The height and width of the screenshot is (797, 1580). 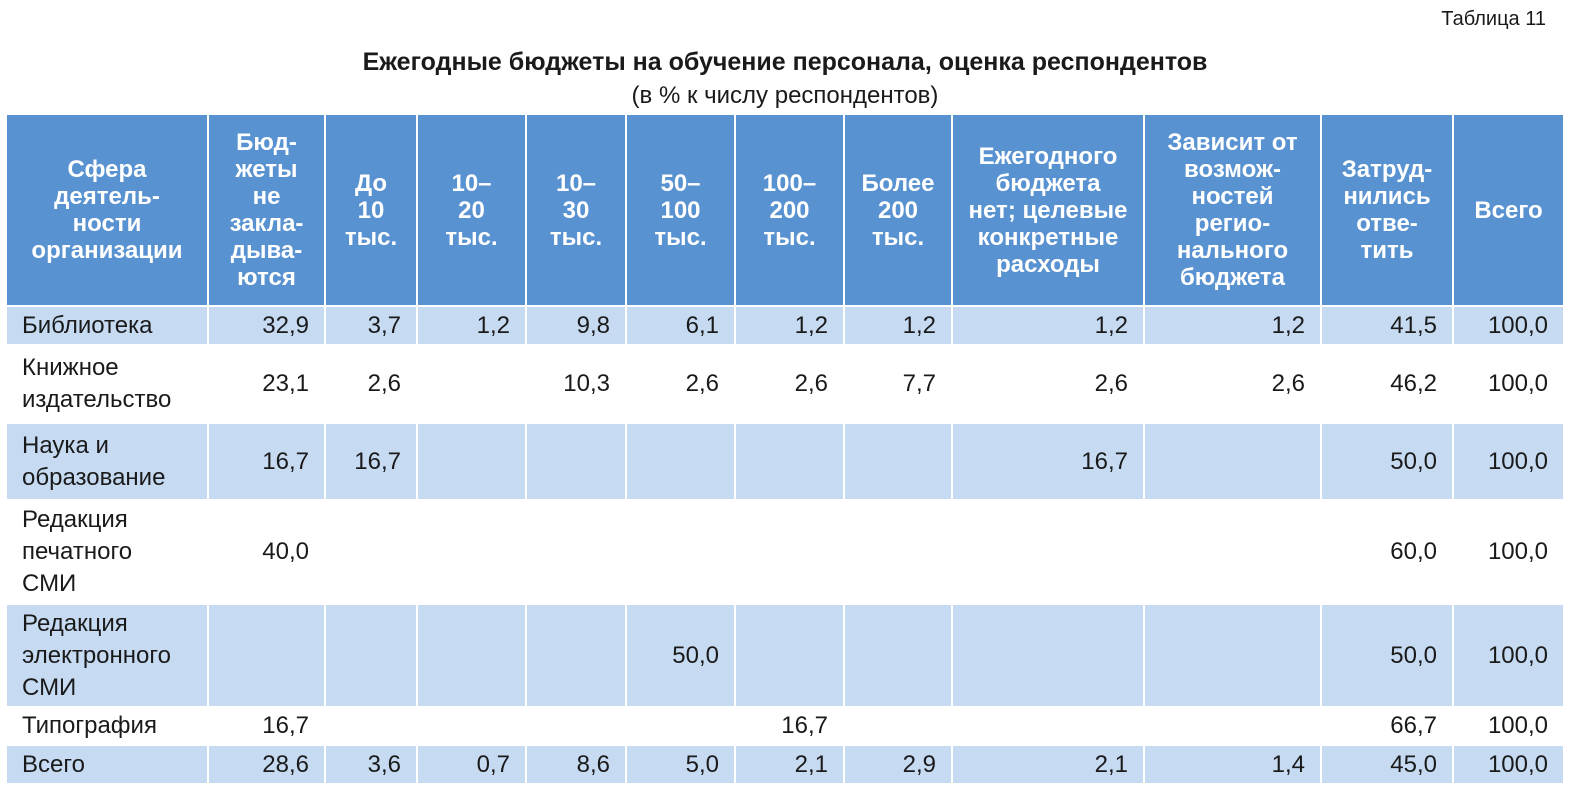 I want to click on value-cell: 46,2, so click(x=1387, y=384).